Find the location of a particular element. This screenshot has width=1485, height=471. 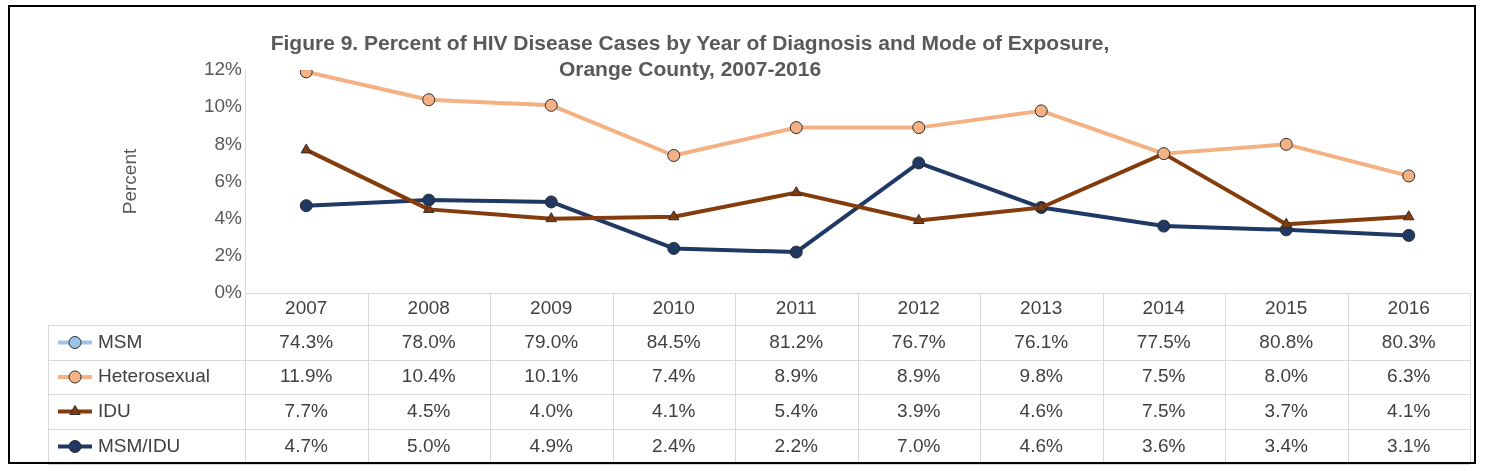

text: 80.8% is located at coordinates (1286, 341).